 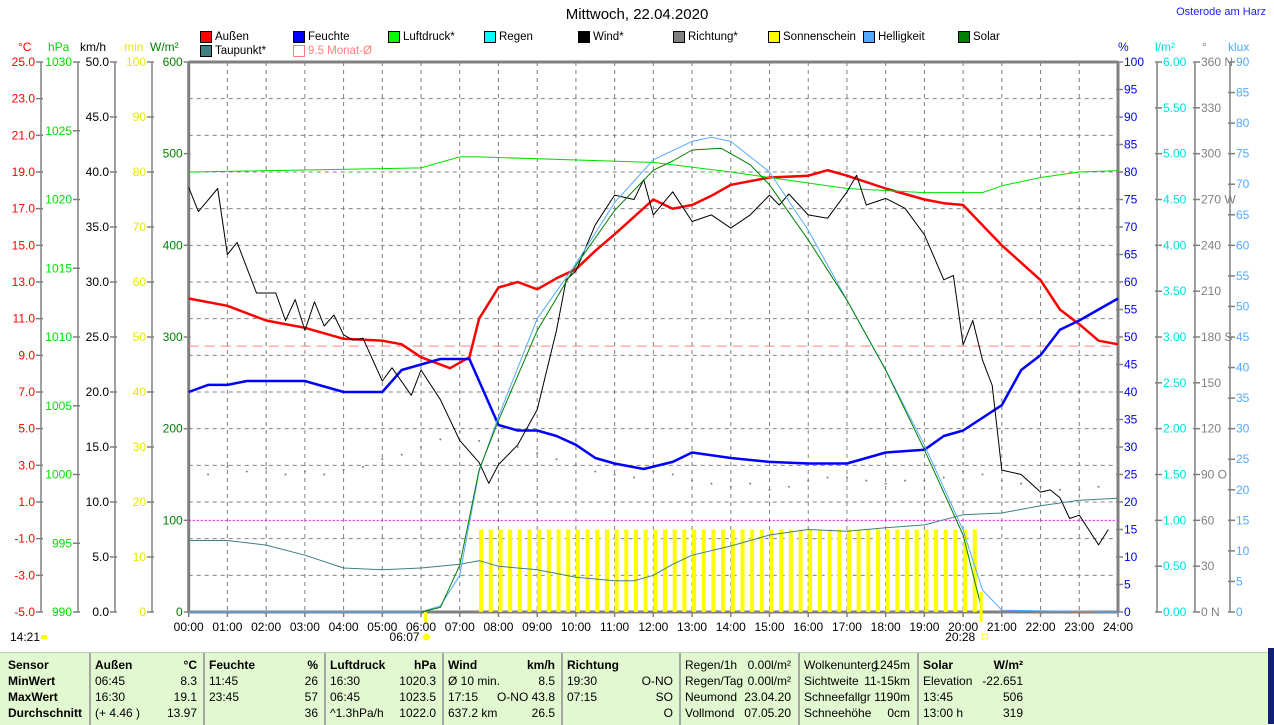 I want to click on column-separator, so click(x=799, y=689).